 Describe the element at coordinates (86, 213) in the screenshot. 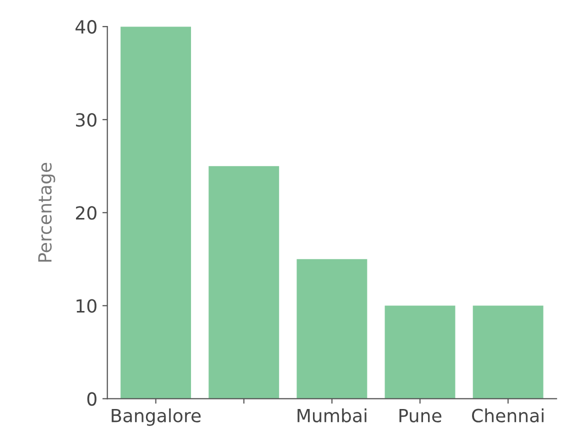

I see `y-tick-label: 20` at that location.